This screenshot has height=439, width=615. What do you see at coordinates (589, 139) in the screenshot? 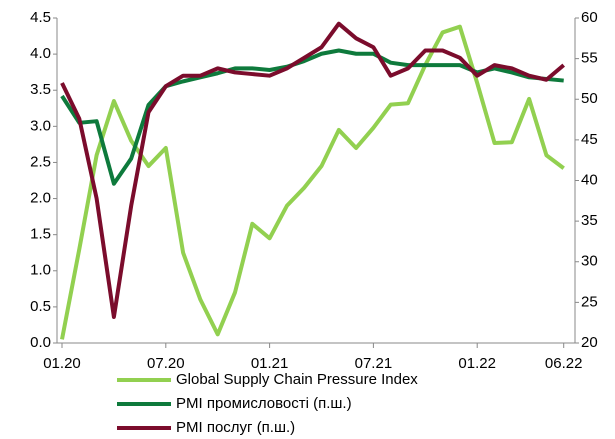
I see `y2-tick-label: 45` at bounding box center [589, 139].